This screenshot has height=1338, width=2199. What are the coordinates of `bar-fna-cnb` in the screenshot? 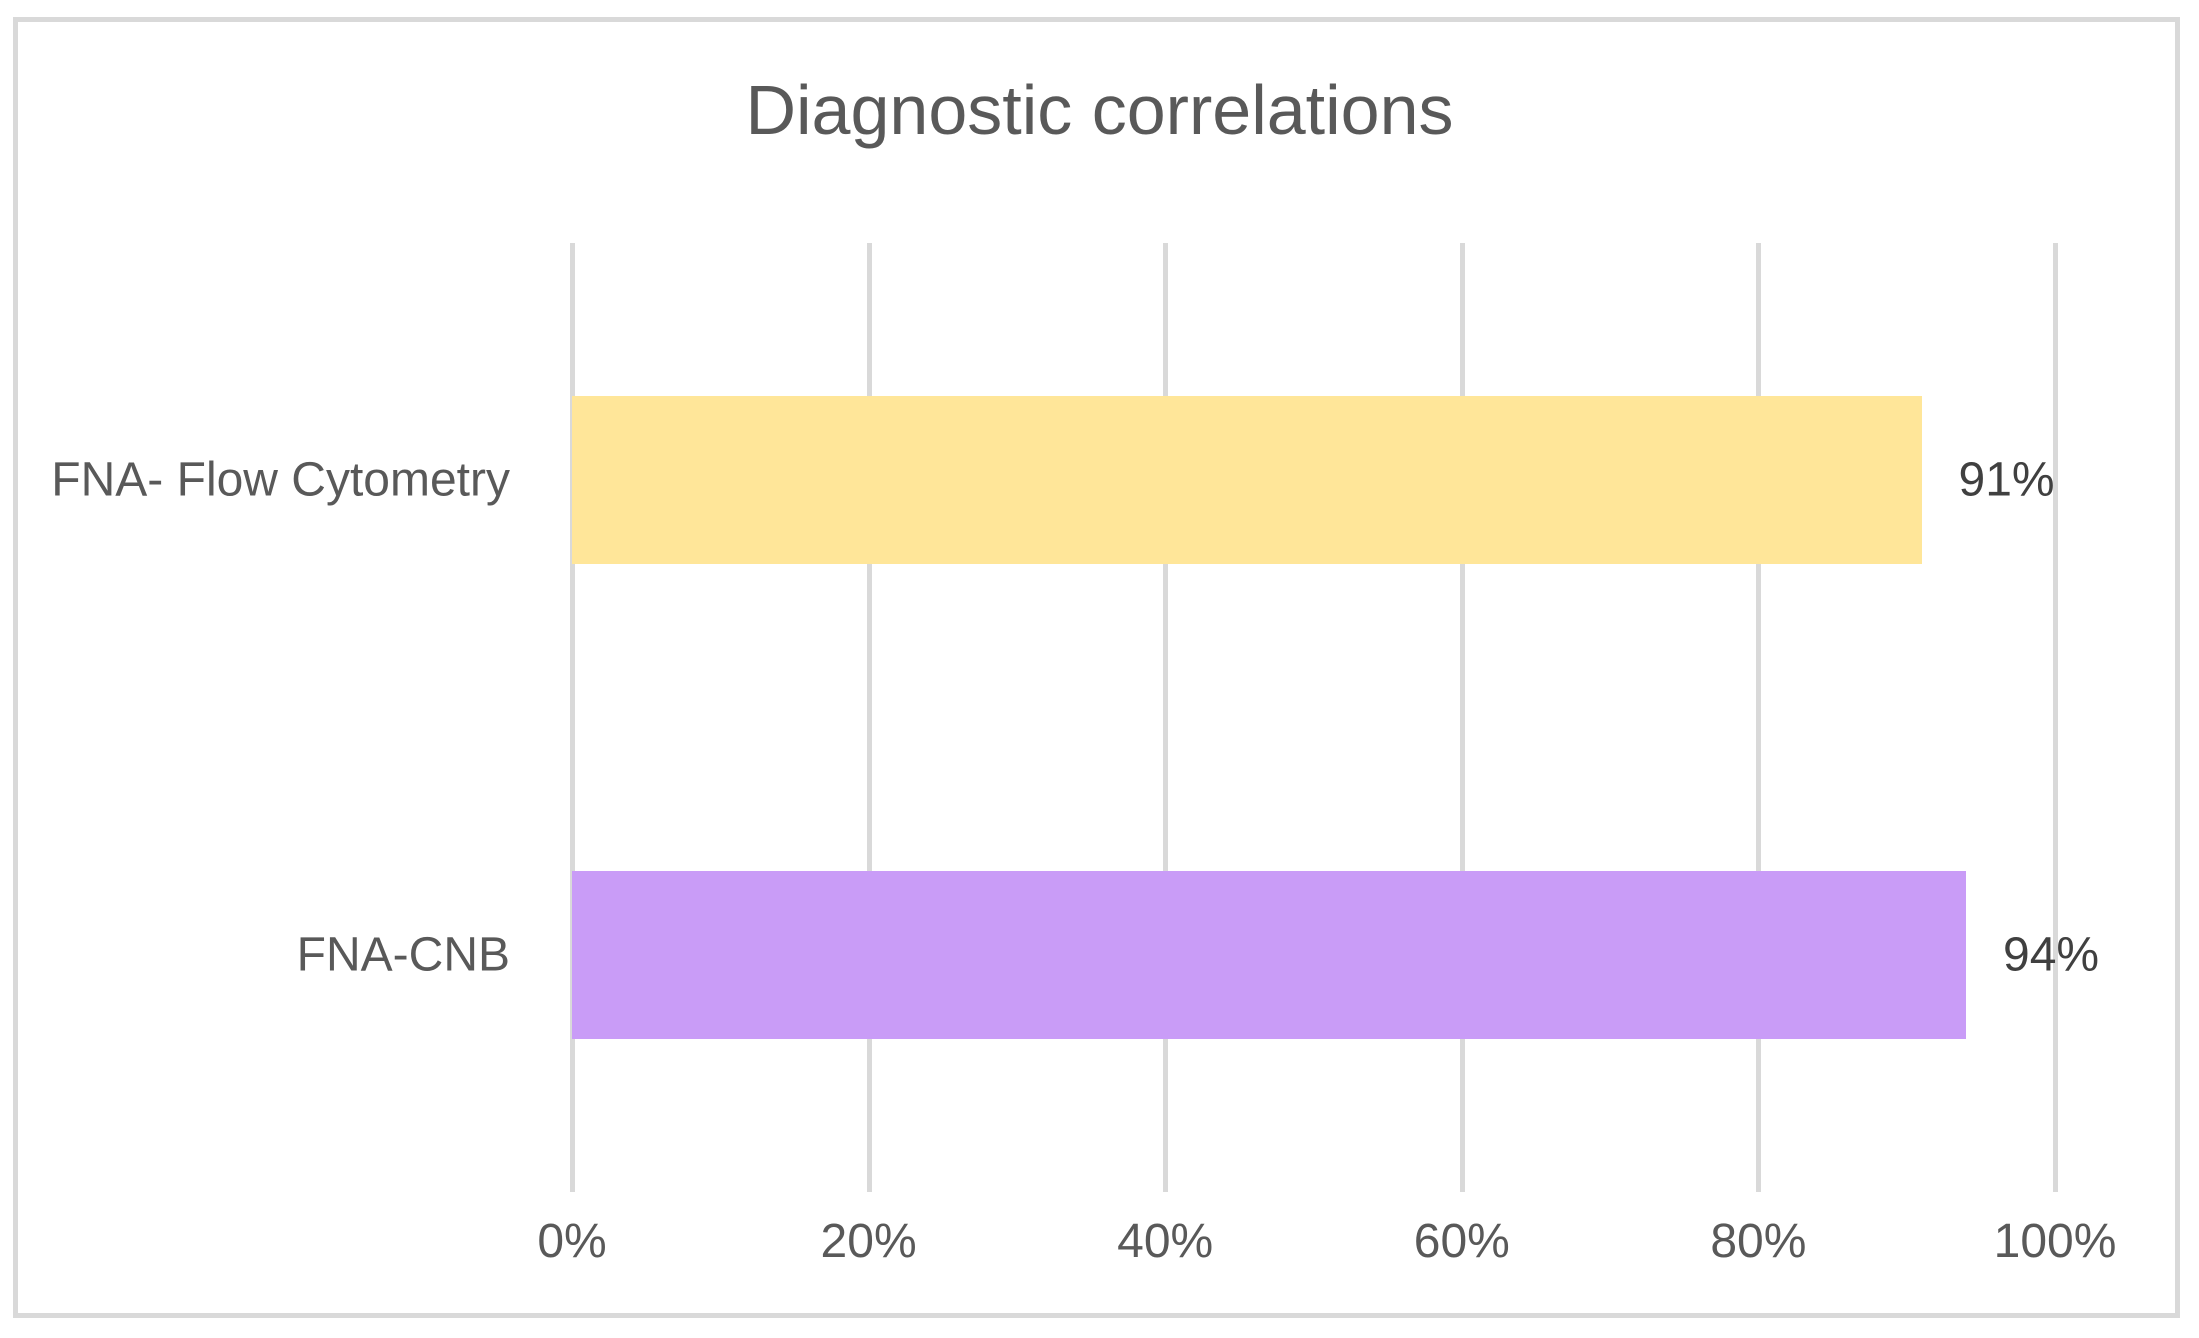 It's located at (1269, 954).